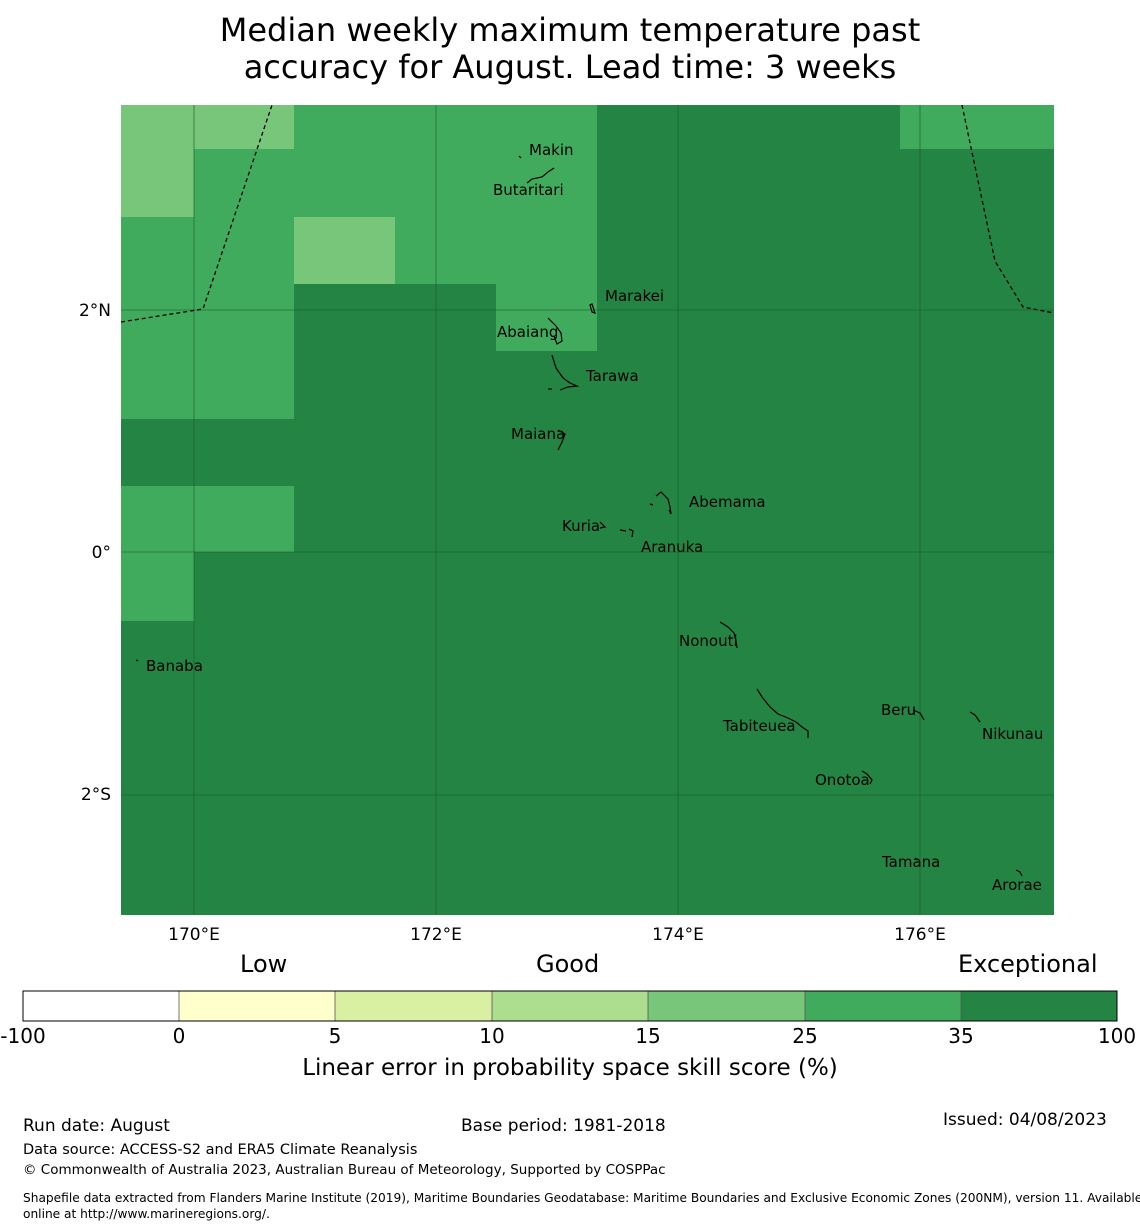  Describe the element at coordinates (492, 1036) in the screenshot. I see `colorbar-tick: 10` at that location.